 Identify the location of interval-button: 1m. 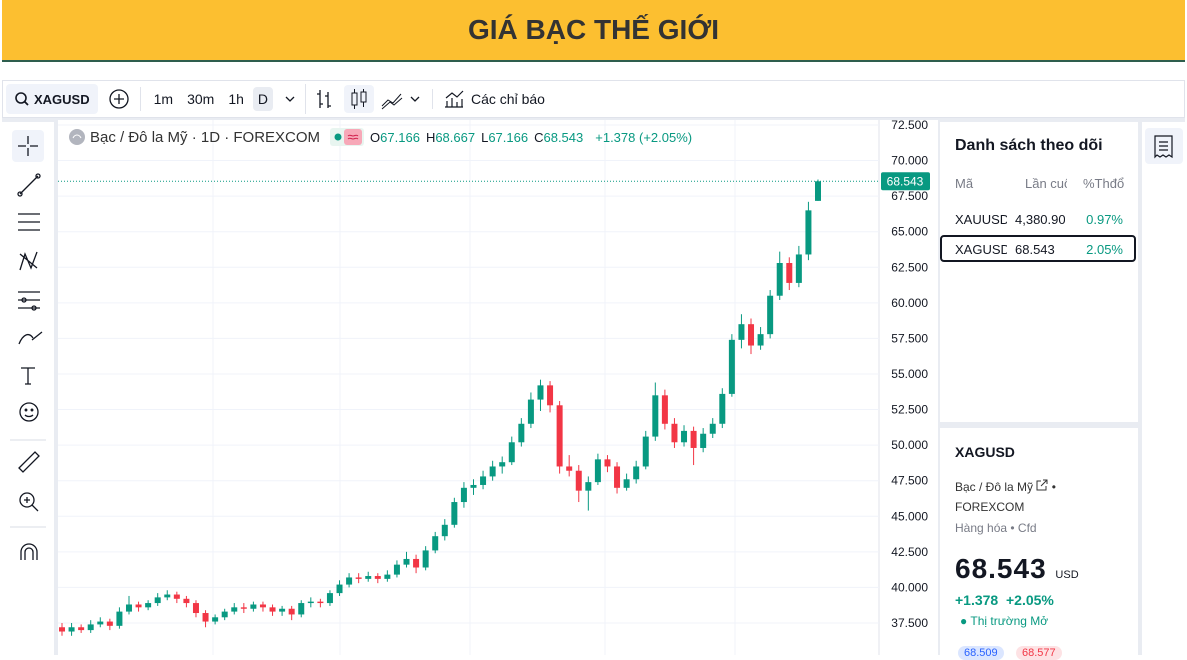
(163, 99).